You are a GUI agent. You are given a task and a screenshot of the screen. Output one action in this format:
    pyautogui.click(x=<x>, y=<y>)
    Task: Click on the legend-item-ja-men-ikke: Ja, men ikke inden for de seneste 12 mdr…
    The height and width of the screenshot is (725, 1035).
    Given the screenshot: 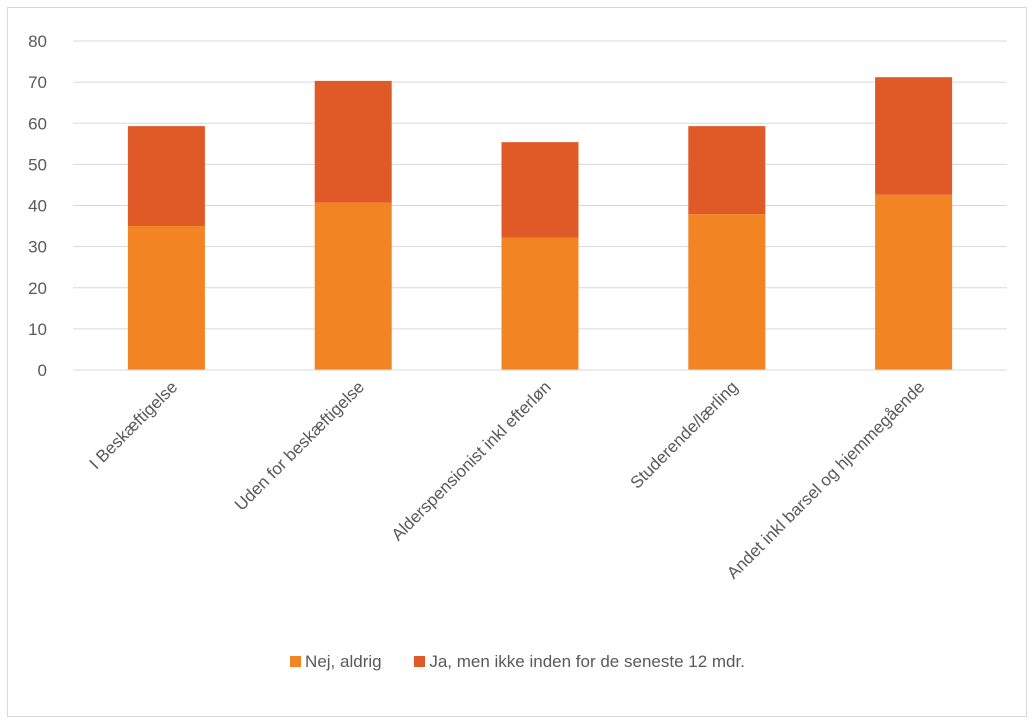 What is the action you would take?
    pyautogui.click(x=579, y=662)
    